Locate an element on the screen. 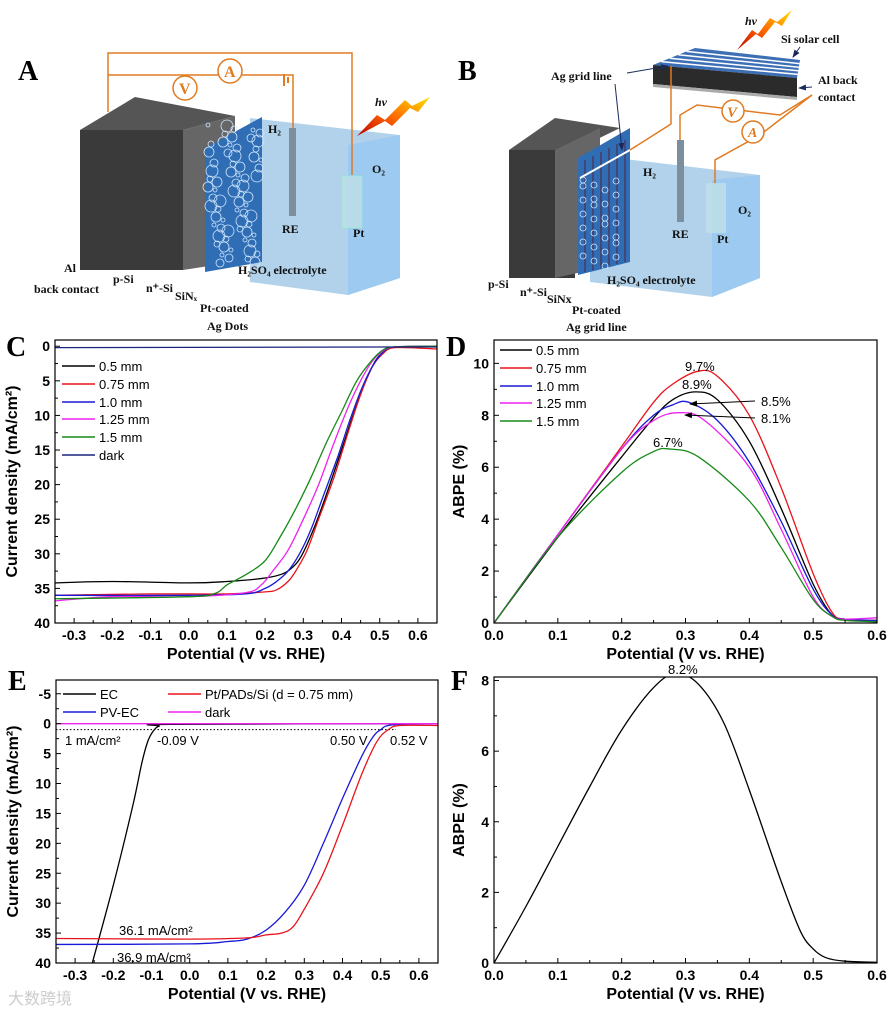 This screenshot has height=1012, width=888. y-tick-label: 0 is located at coordinates (47, 724).